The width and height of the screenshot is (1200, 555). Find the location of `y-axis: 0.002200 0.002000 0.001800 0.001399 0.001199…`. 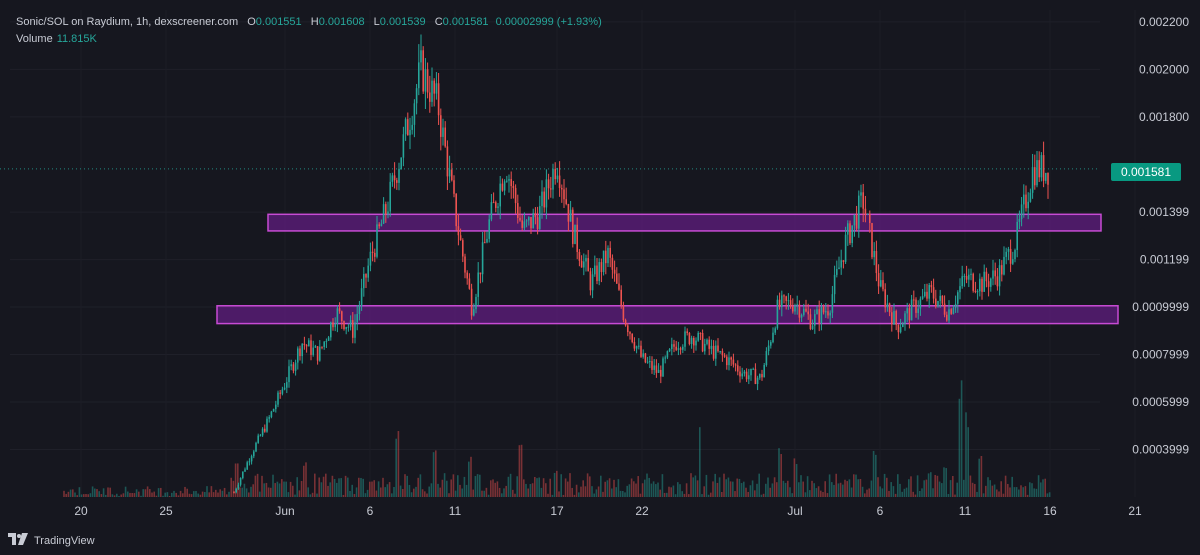

y-axis: 0.002200 0.002000 0.001800 0.001399 0.001199… is located at coordinates (1160, 236).